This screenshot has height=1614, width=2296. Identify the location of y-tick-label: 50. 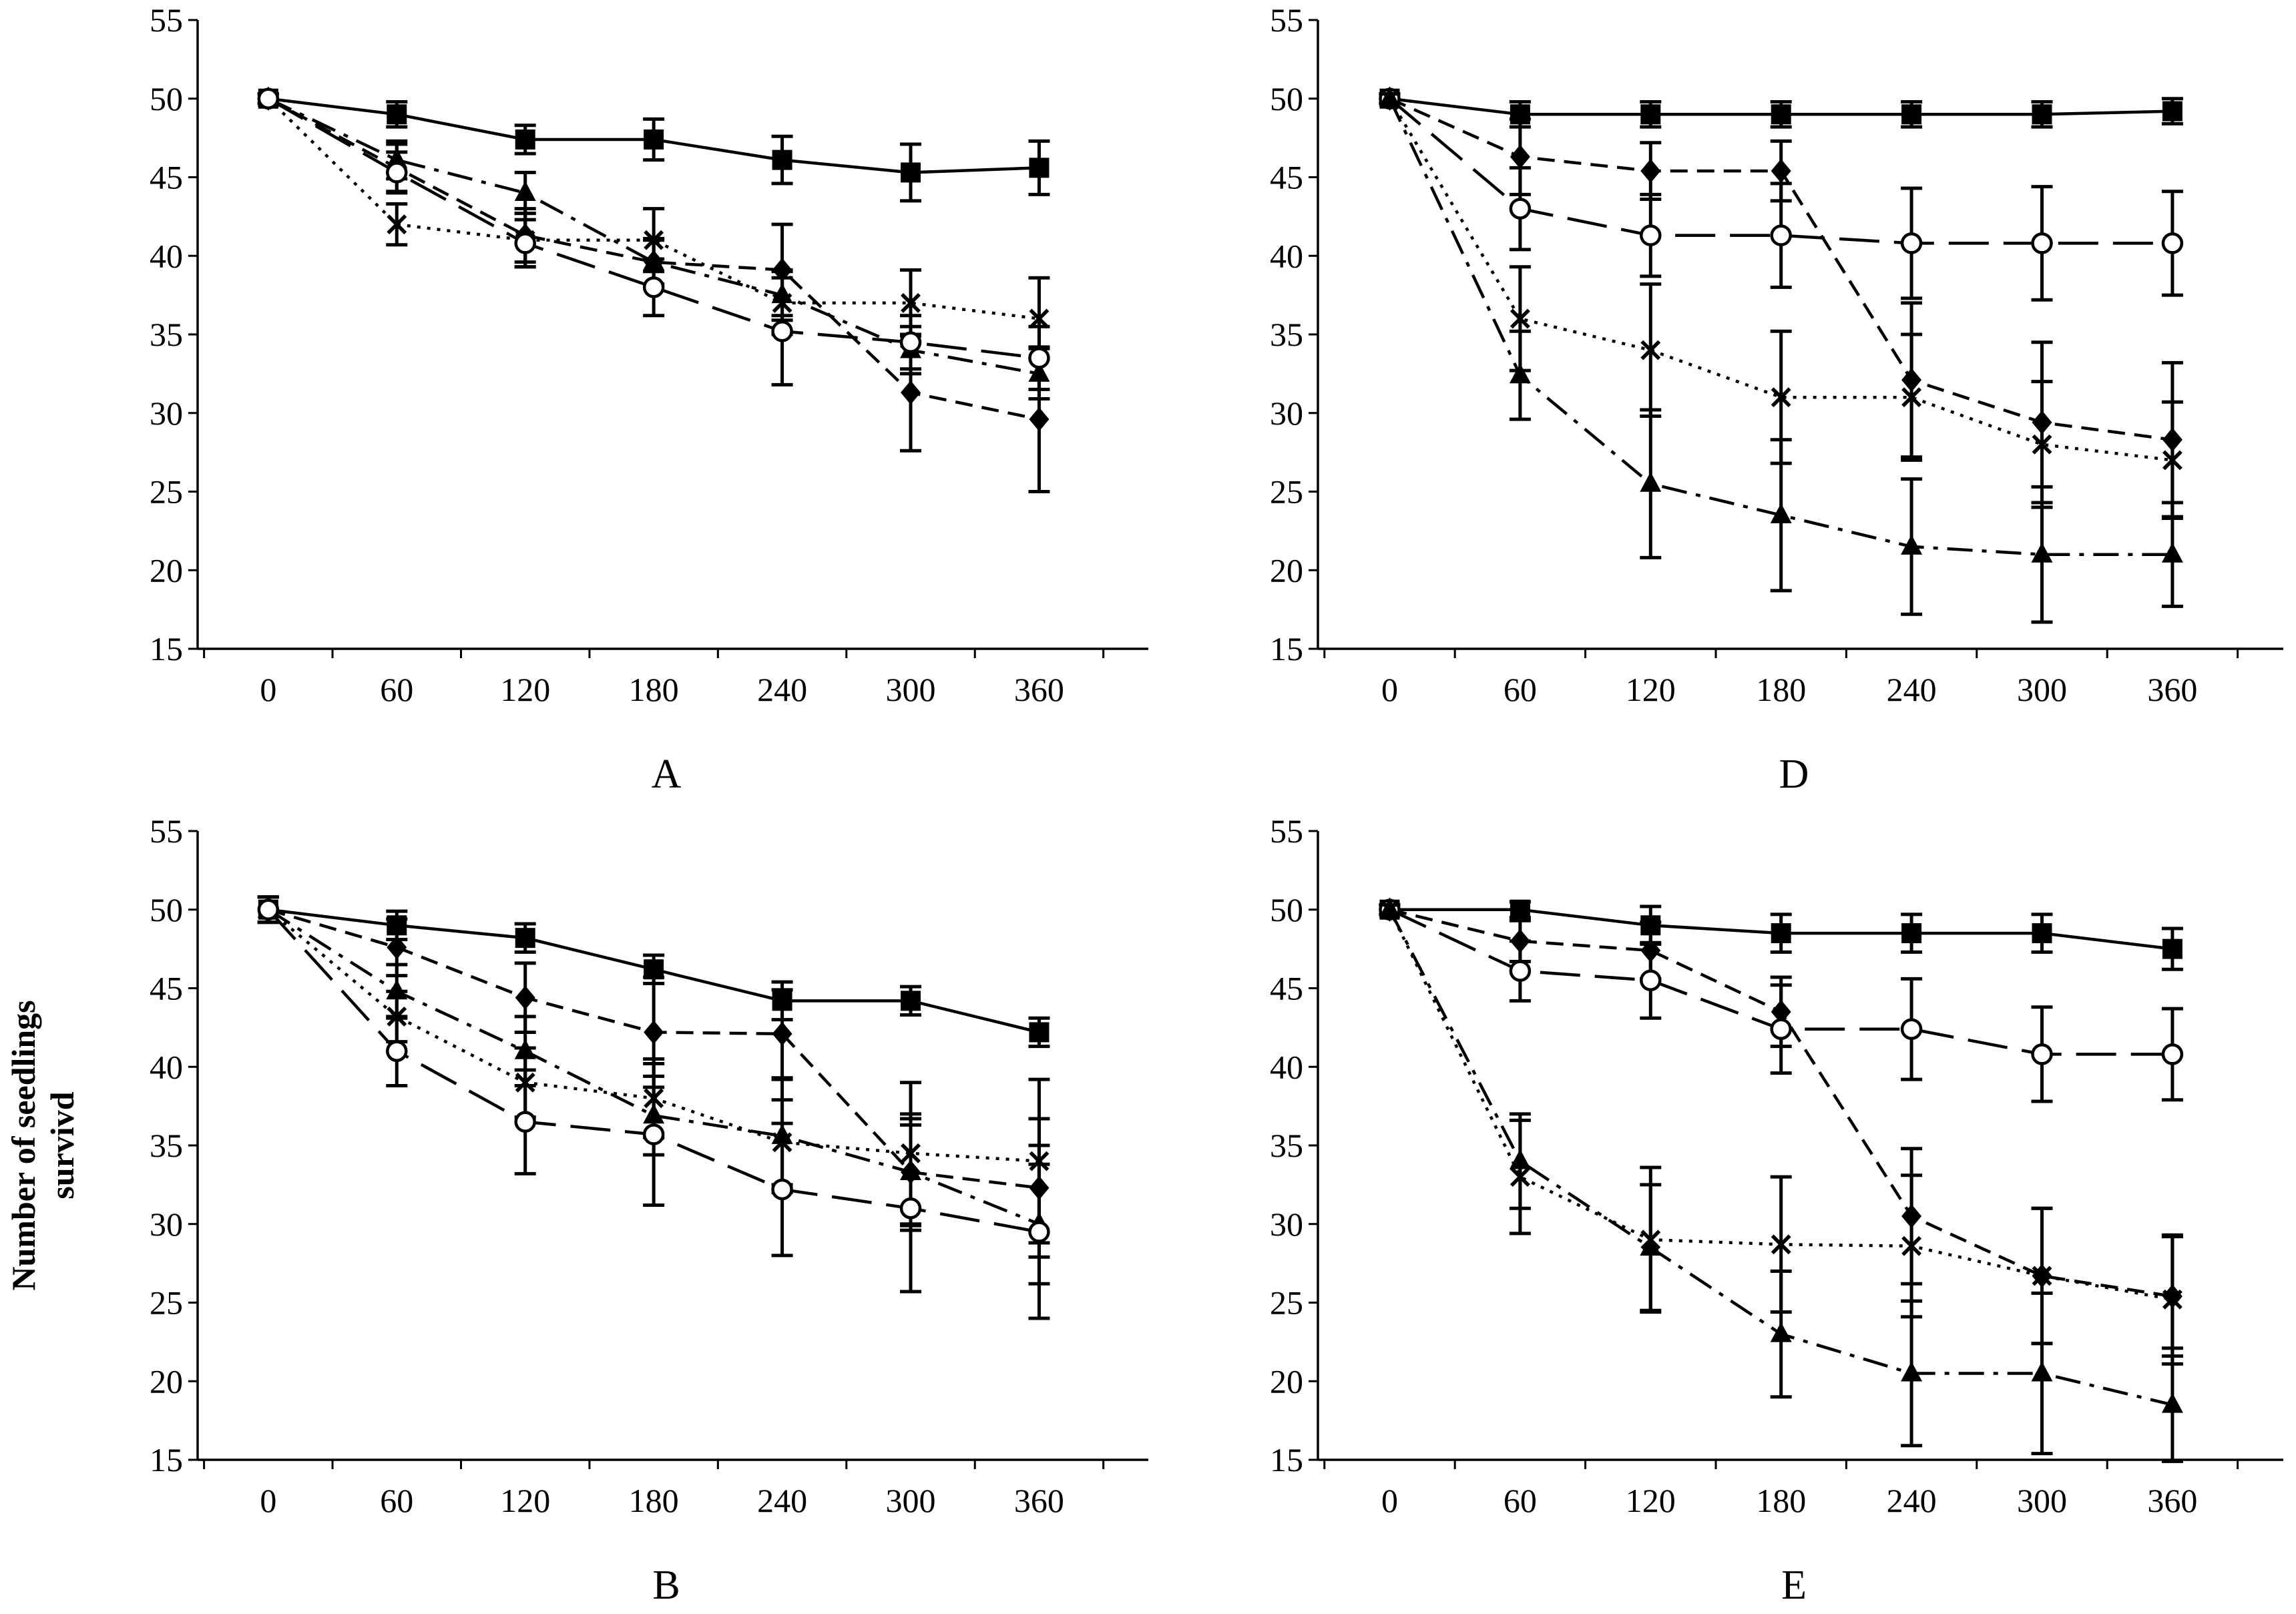
(166, 909).